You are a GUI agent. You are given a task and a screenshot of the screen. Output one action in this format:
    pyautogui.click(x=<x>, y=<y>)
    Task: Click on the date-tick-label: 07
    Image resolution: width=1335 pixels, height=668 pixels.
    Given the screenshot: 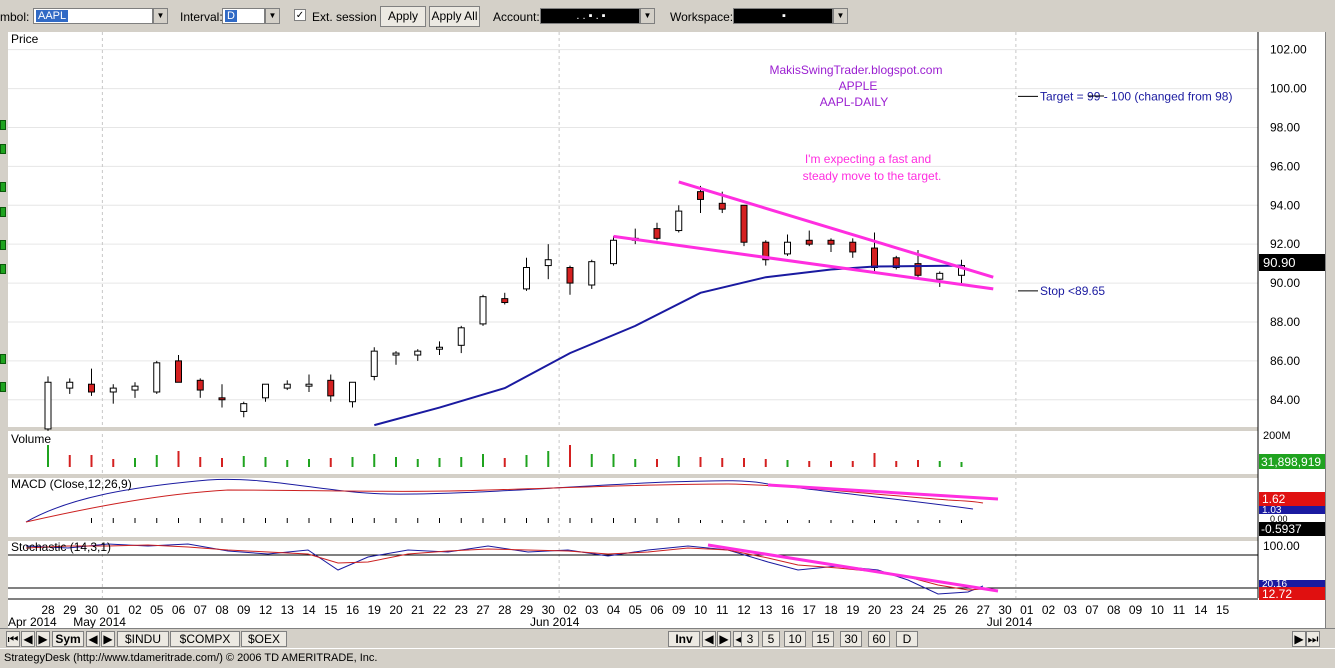 What is the action you would take?
    pyautogui.click(x=201, y=610)
    